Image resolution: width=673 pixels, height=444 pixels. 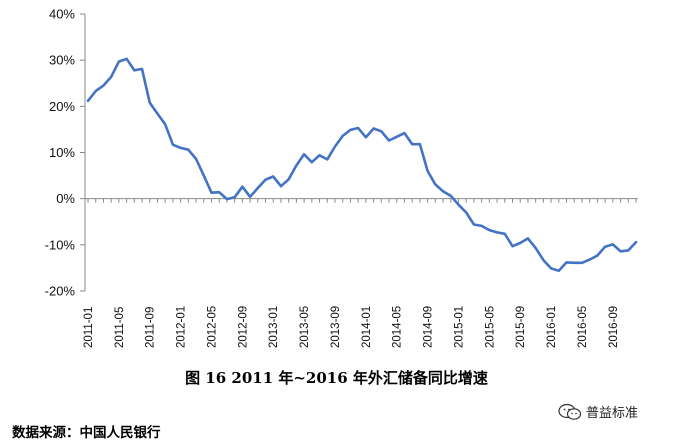 What do you see at coordinates (305, 327) in the screenshot?
I see `x-tick-label: 2013-05` at bounding box center [305, 327].